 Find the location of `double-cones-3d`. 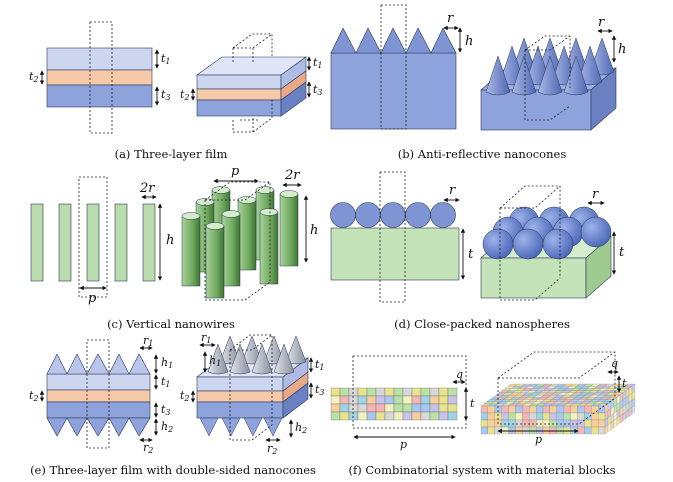

double-cones-3d is located at coordinates (252, 387).